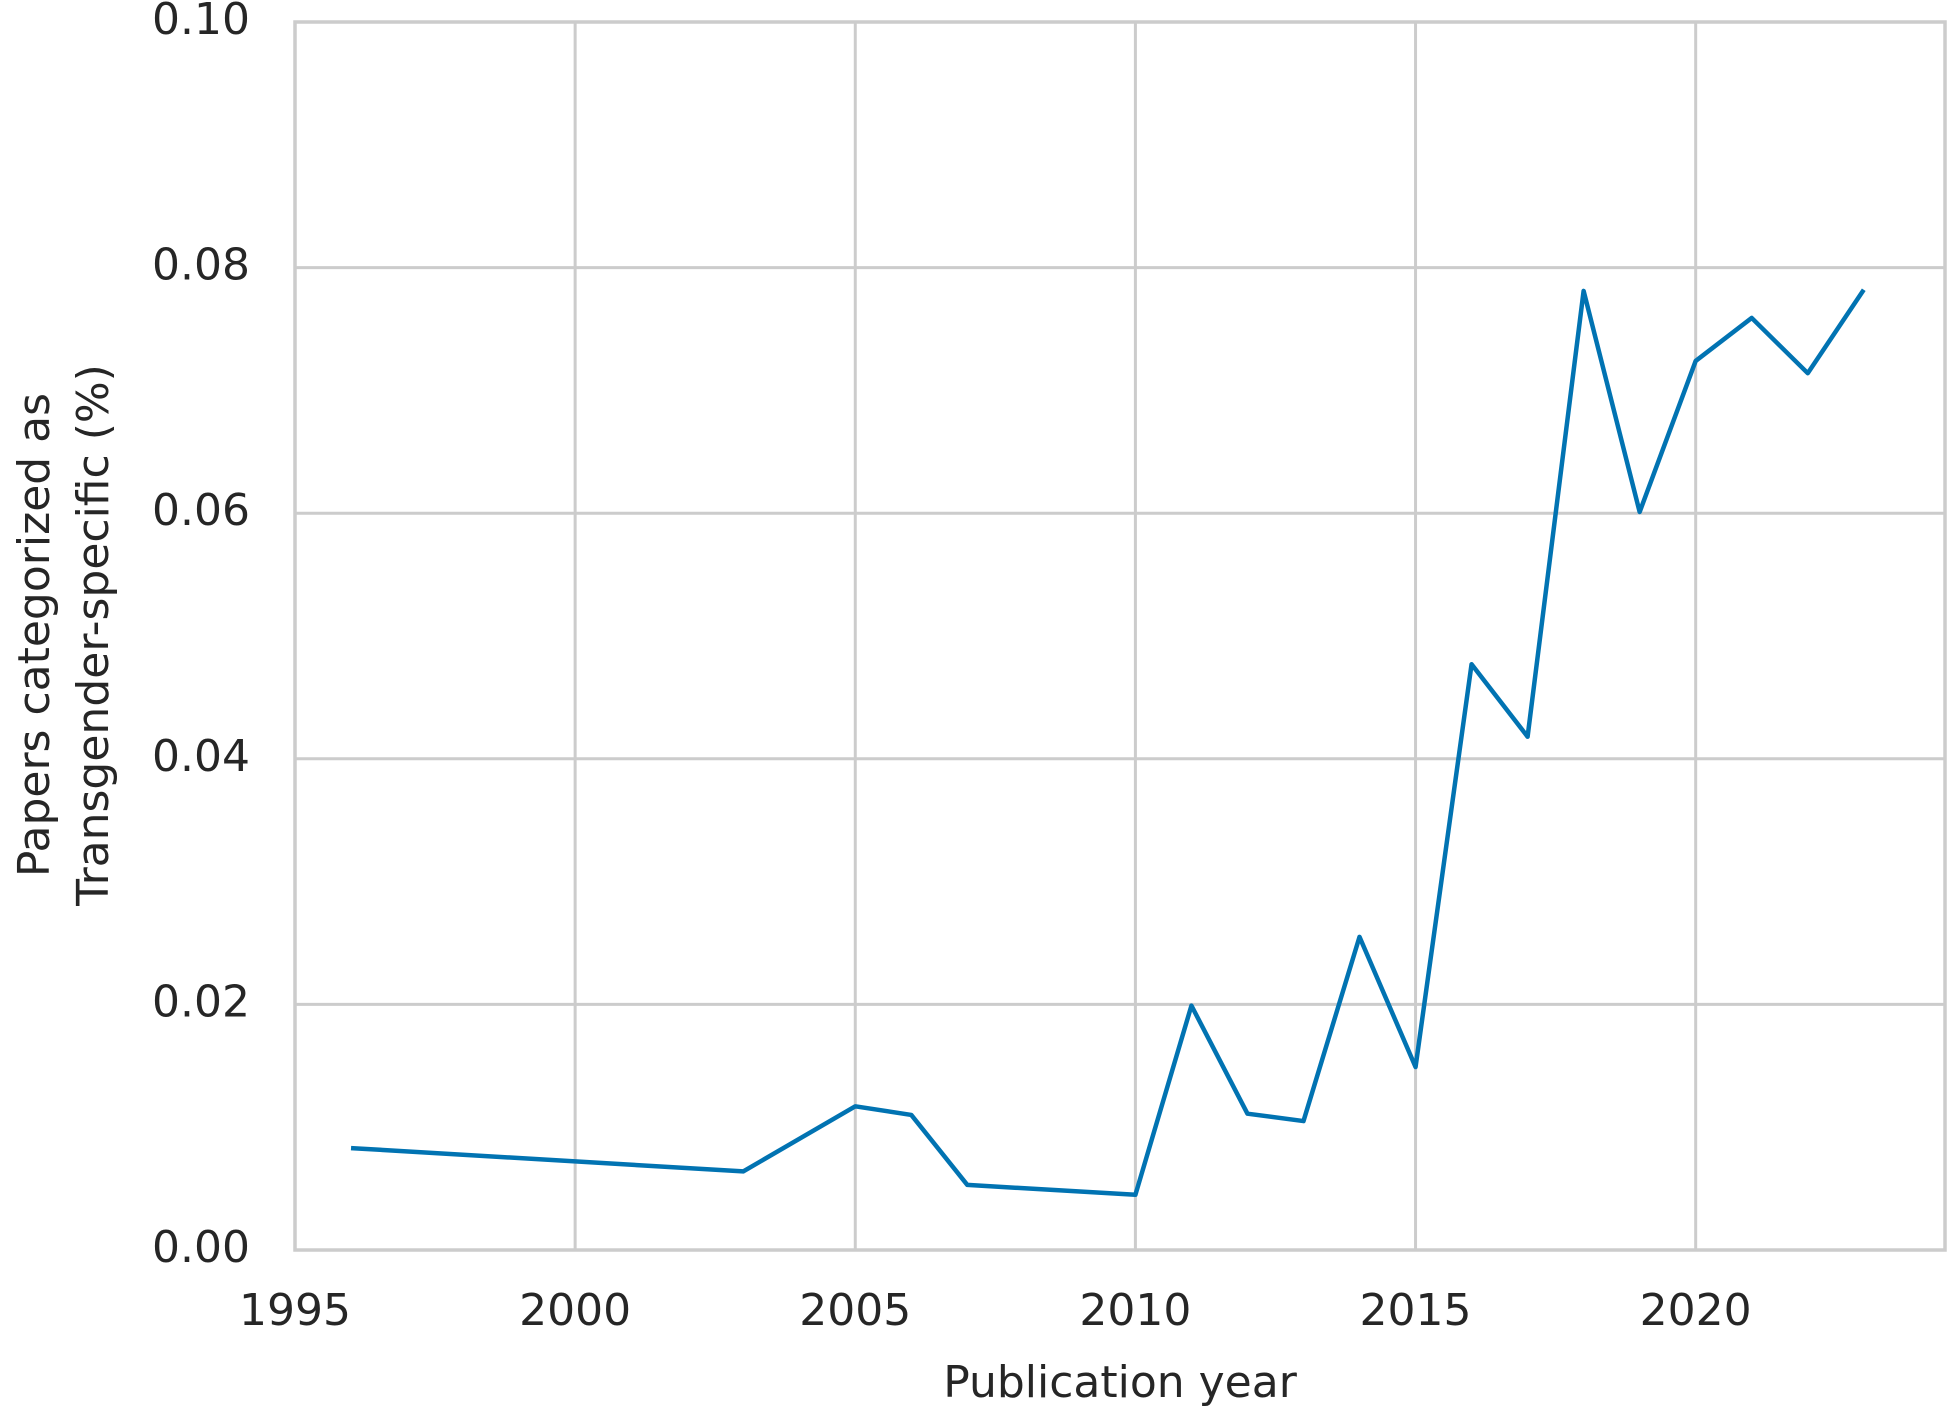 This screenshot has width=1952, height=1420. What do you see at coordinates (201, 1001) in the screenshot?
I see `y-tick-label: 0.02` at bounding box center [201, 1001].